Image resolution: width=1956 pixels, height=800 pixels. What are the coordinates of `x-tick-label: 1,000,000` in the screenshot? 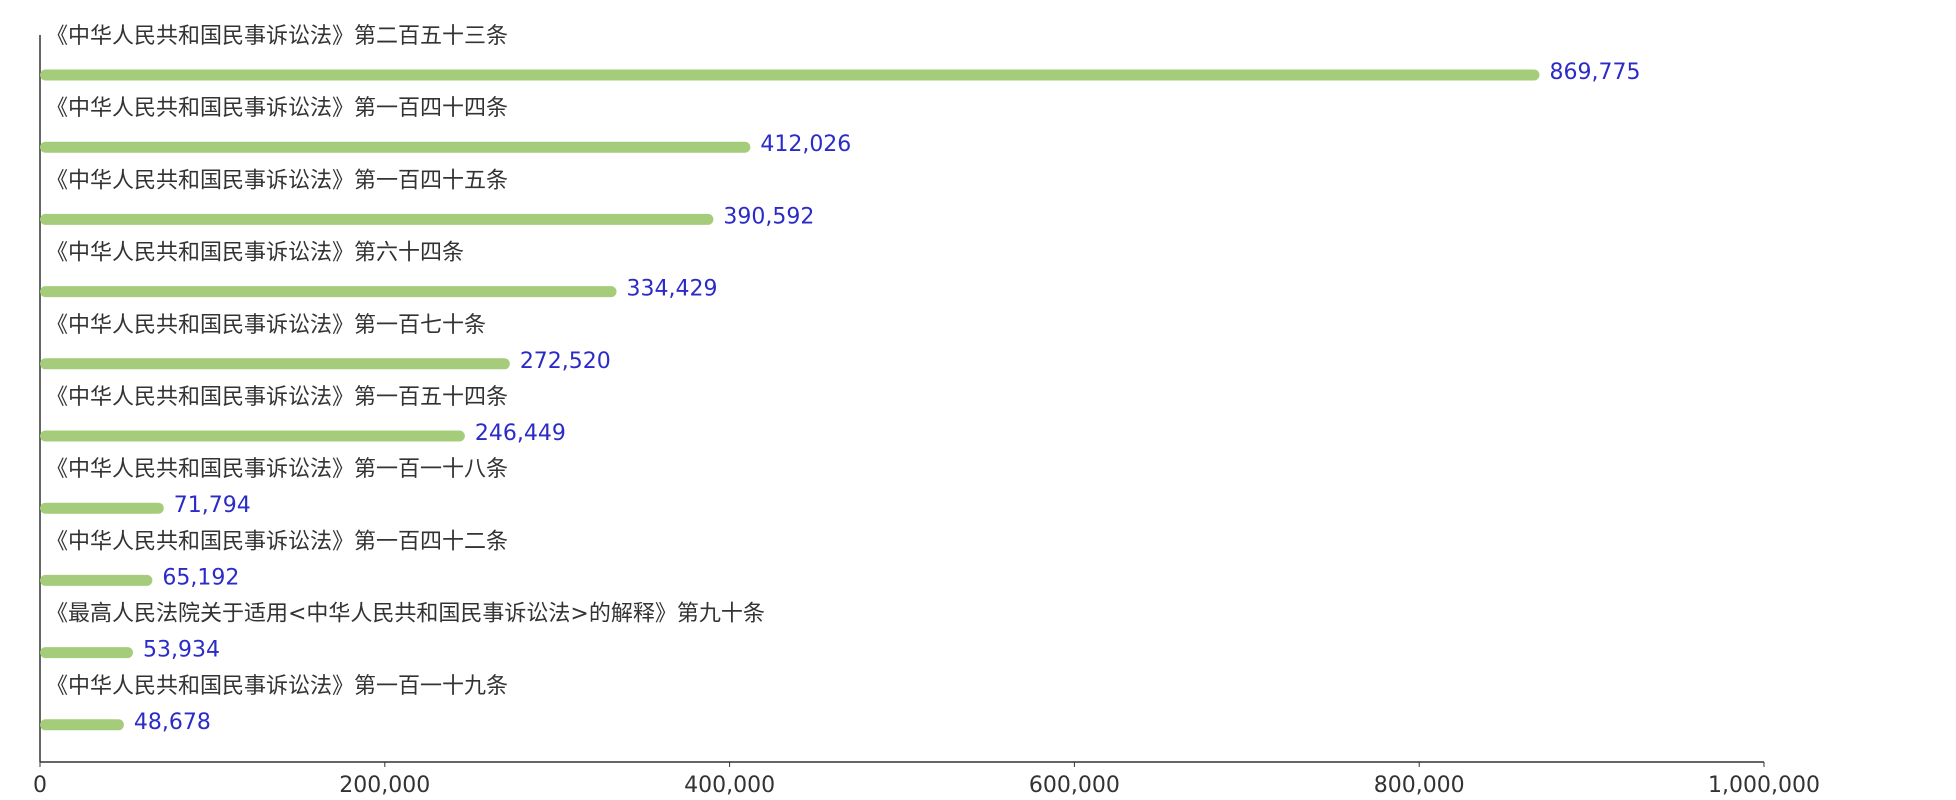 It's located at (1764, 785).